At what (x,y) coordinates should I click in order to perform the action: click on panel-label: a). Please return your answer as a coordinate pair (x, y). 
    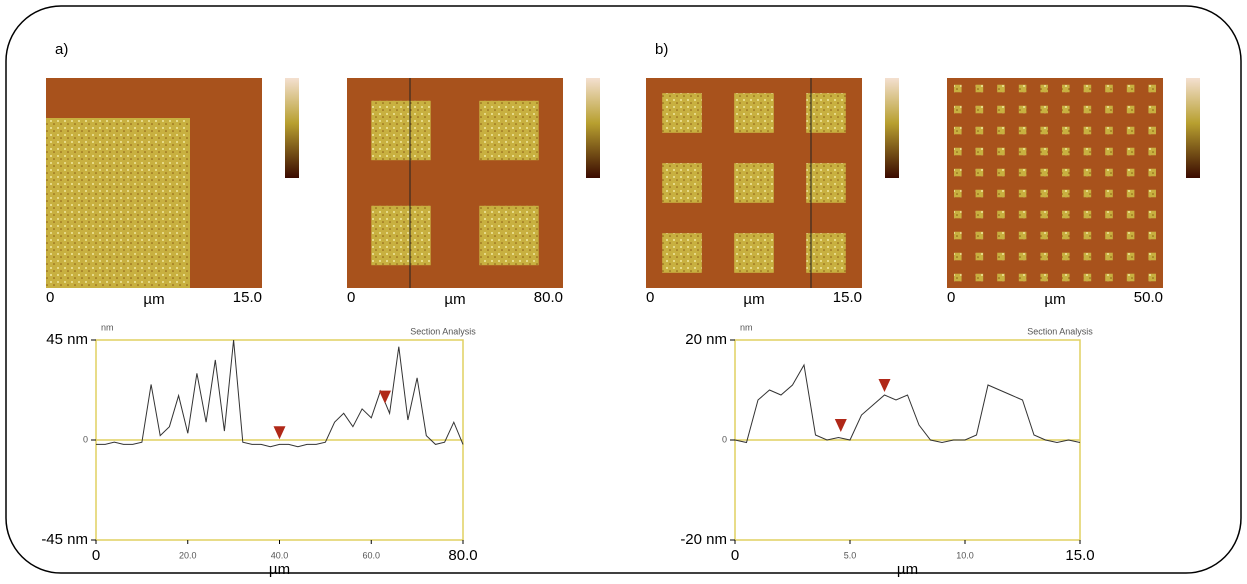
    Looking at the image, I should click on (61, 49).